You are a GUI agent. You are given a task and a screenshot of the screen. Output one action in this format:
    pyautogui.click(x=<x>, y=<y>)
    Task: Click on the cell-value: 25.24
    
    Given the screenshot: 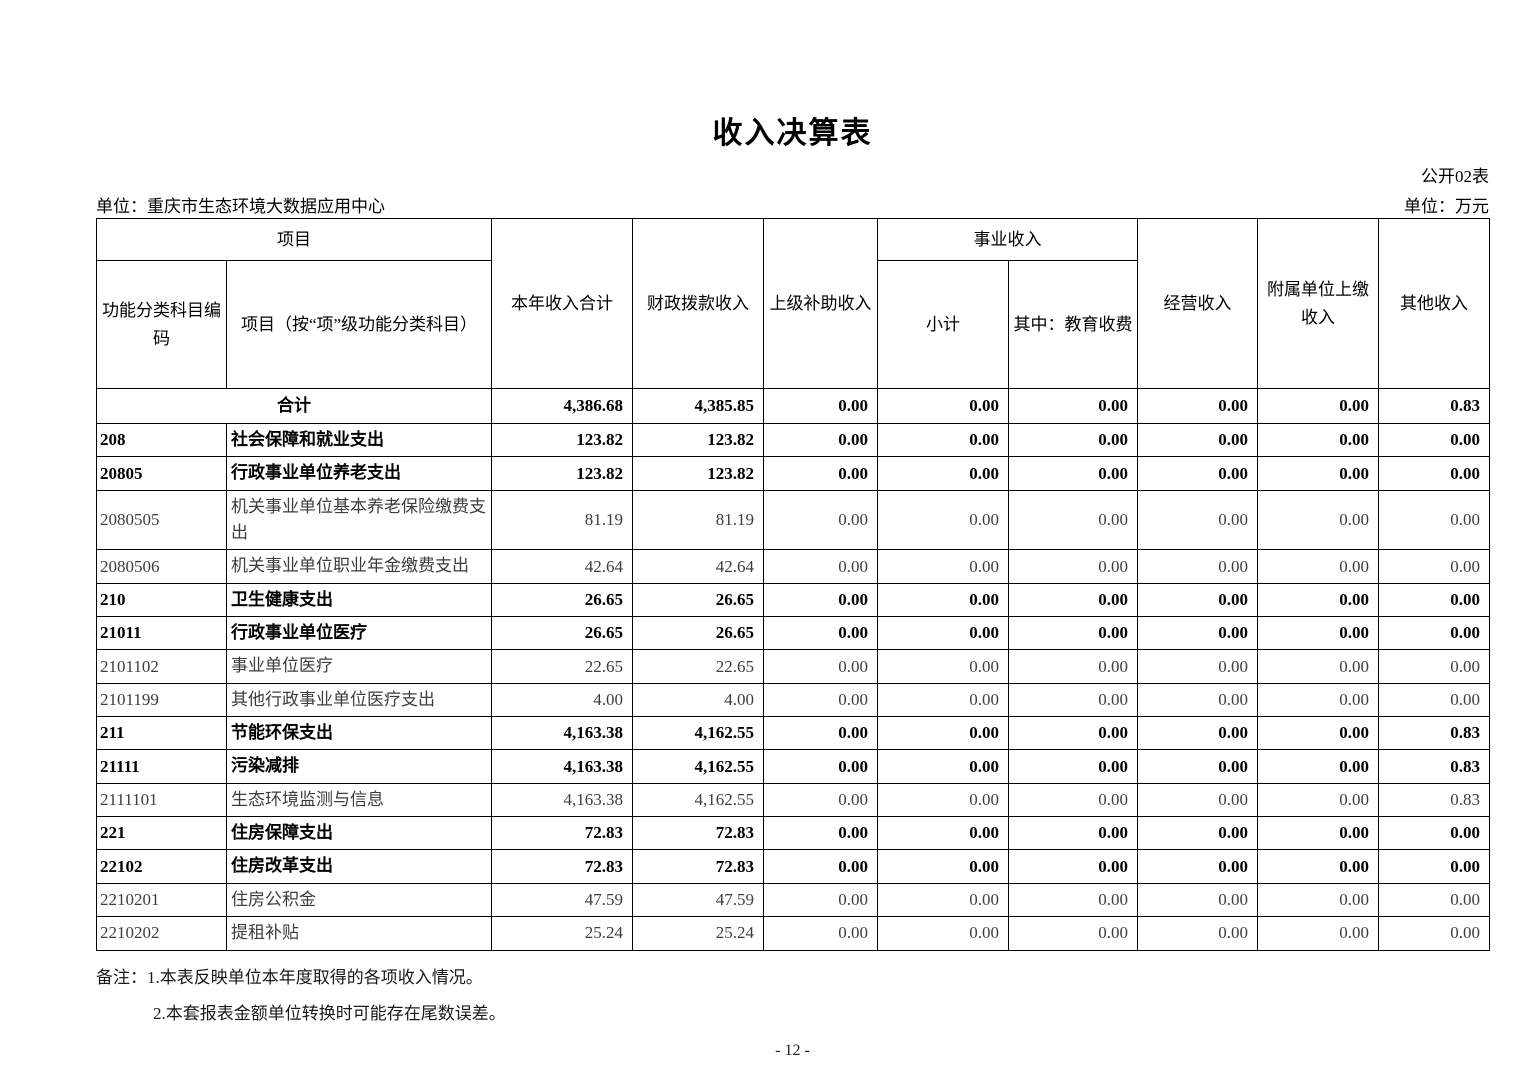 What is the action you would take?
    pyautogui.click(x=562, y=933)
    